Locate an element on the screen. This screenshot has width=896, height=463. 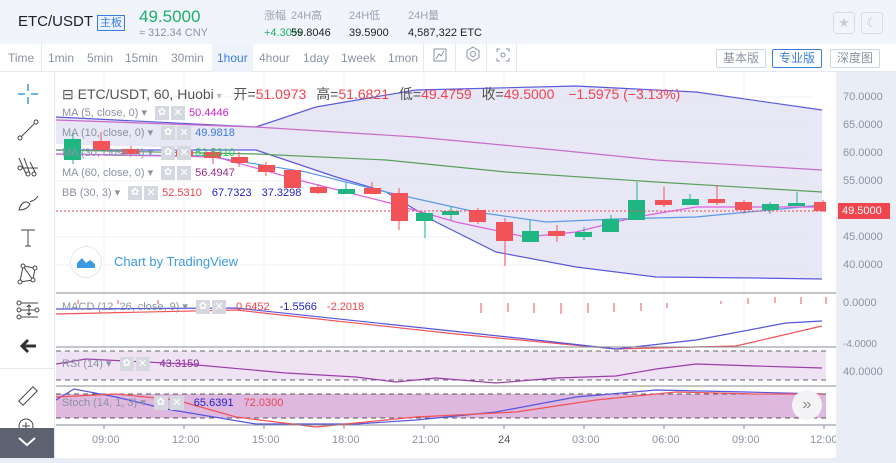
basic-view-button: 基本版 is located at coordinates (741, 58).